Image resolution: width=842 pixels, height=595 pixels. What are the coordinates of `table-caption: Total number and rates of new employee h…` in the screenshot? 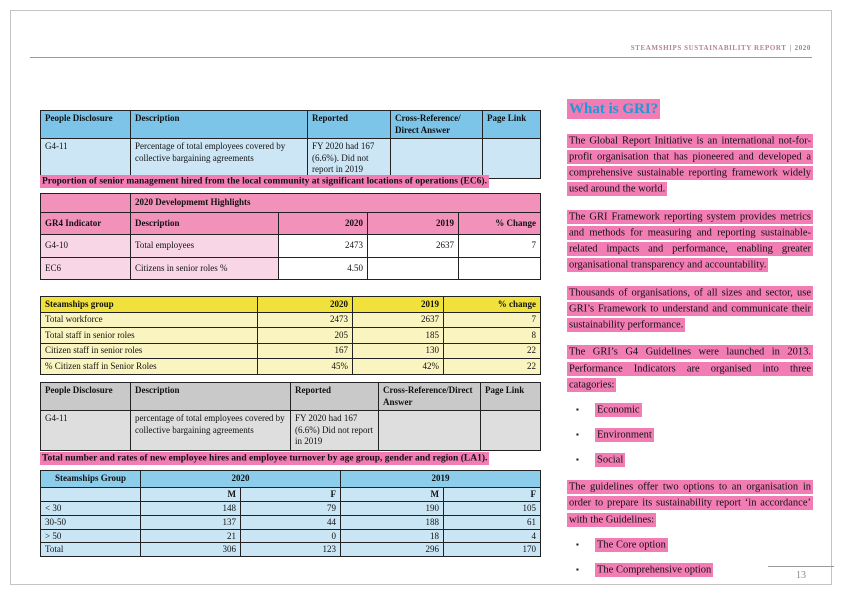 It's located at (265, 458).